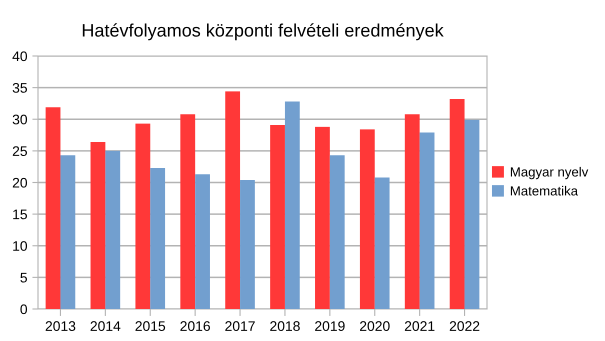 The height and width of the screenshot is (341, 605). What do you see at coordinates (20, 56) in the screenshot?
I see `y-tick-label: 40` at bounding box center [20, 56].